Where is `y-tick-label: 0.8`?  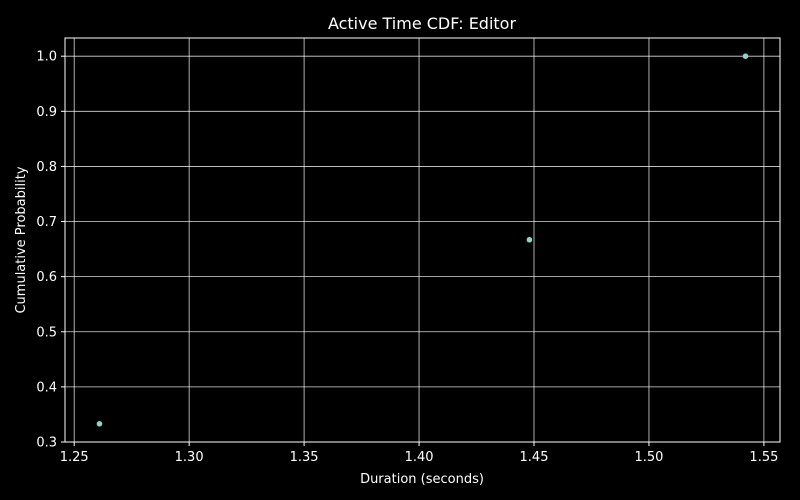 y-tick-label: 0.8 is located at coordinates (46, 167).